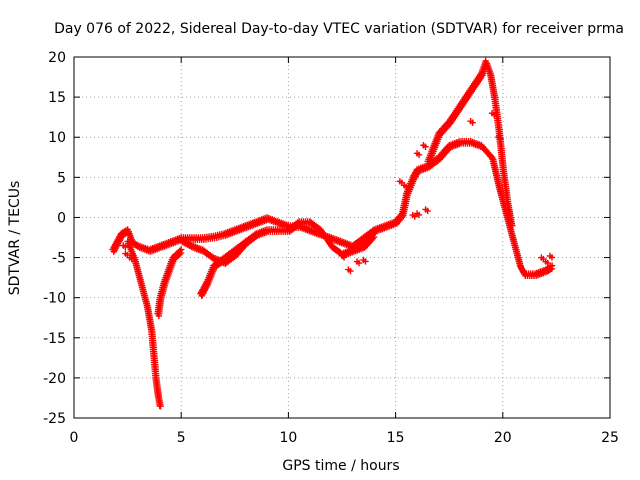 The height and width of the screenshot is (480, 640). I want to click on y-tick-label: -25, so click(54, 419).